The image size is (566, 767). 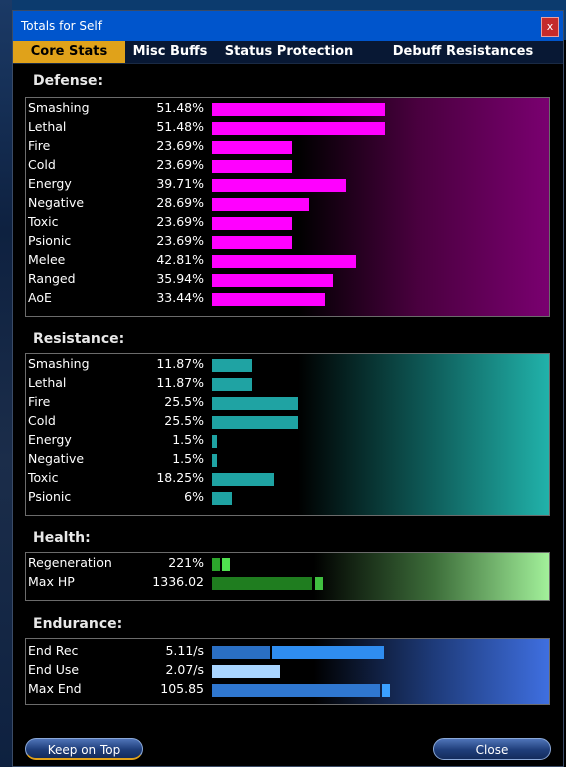 I want to click on health-panel: Regeneration 221% Max HP 1336.02, so click(x=287, y=576).